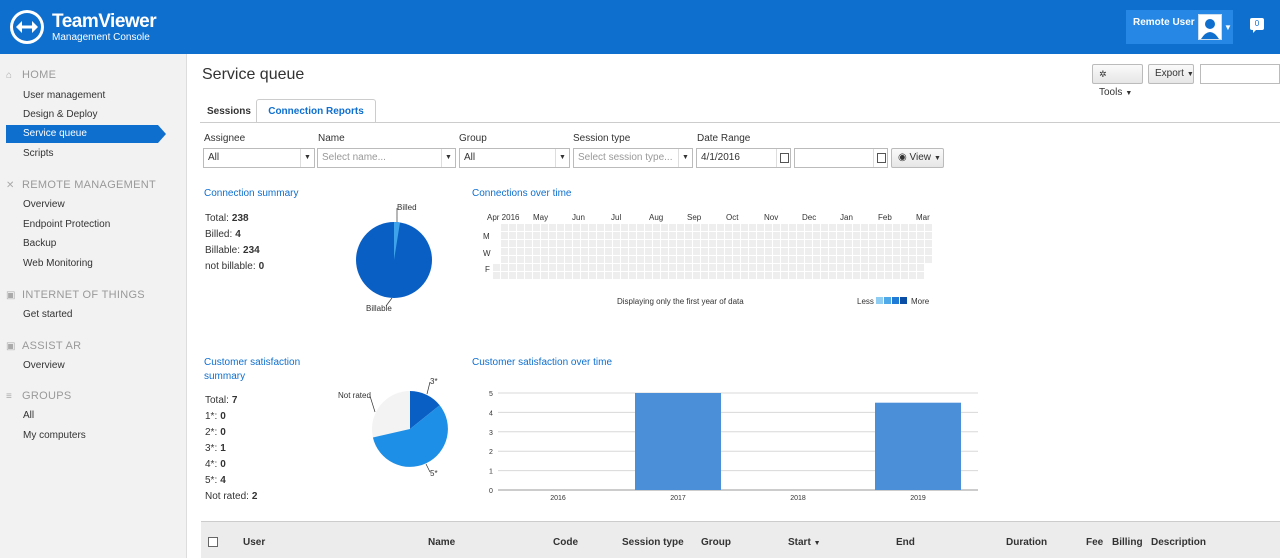 This screenshot has height=558, width=1280. I want to click on heatmap-month-label: Aug, so click(656, 217).